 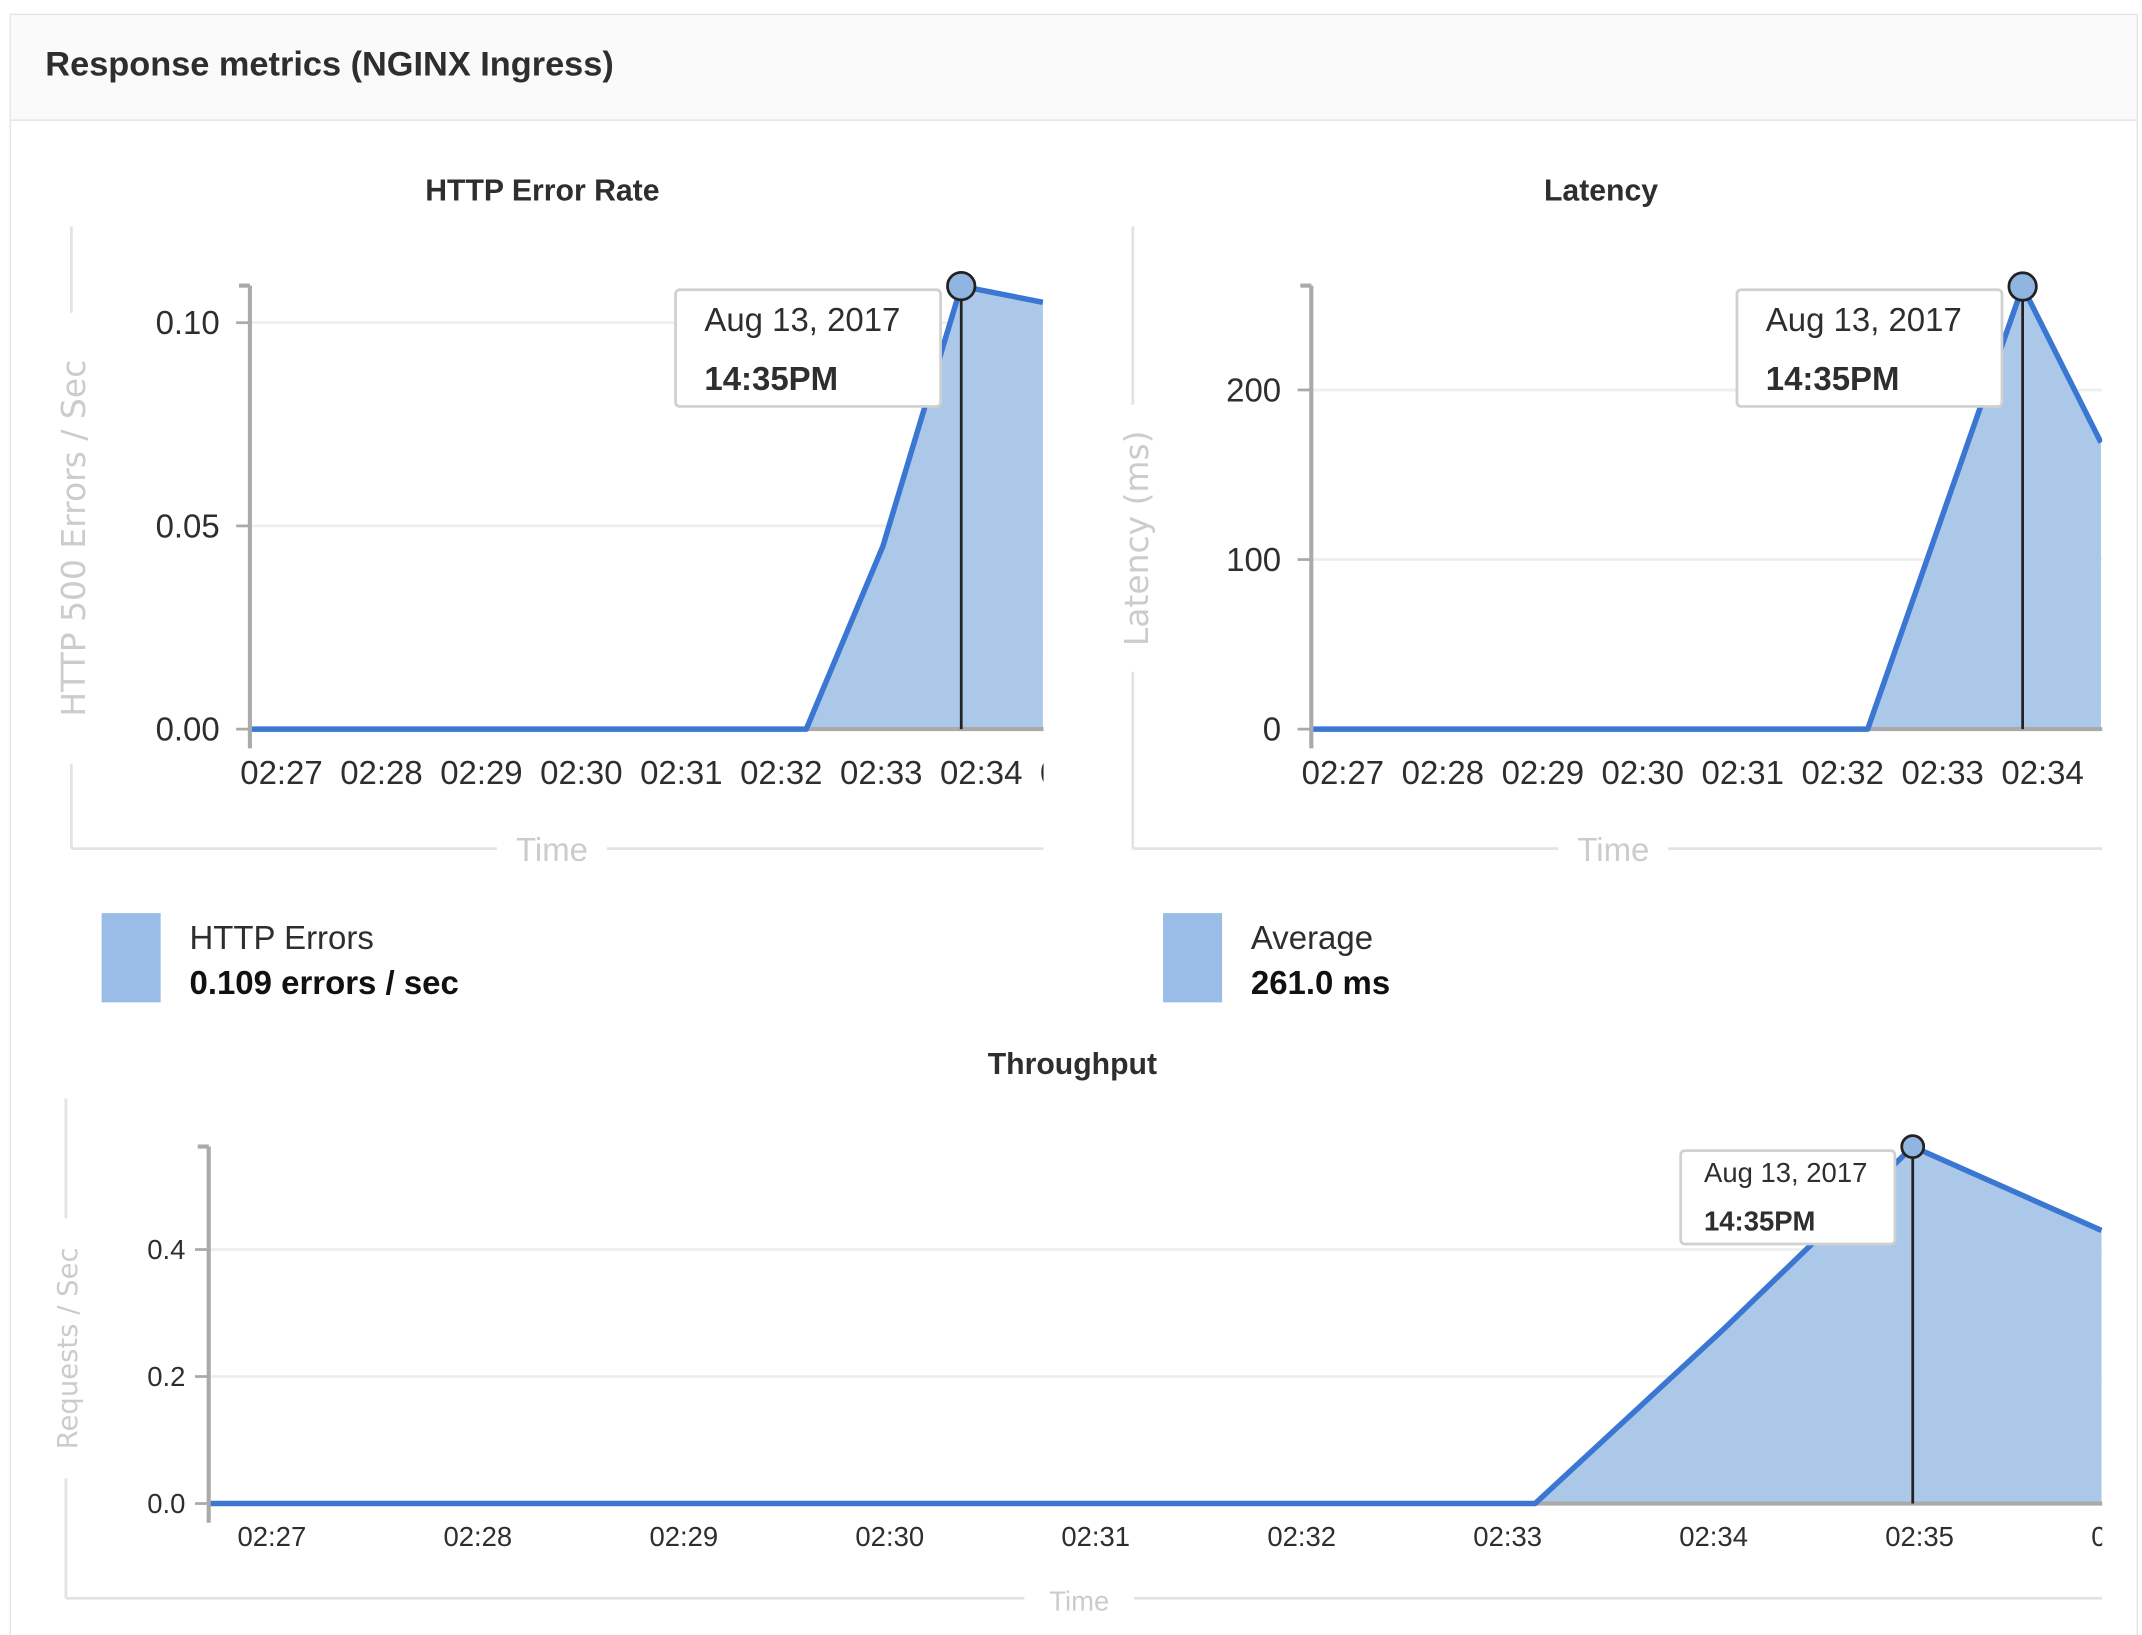 What do you see at coordinates (2116, 1536) in the screenshot?
I see `x-tick-label: 02:36` at bounding box center [2116, 1536].